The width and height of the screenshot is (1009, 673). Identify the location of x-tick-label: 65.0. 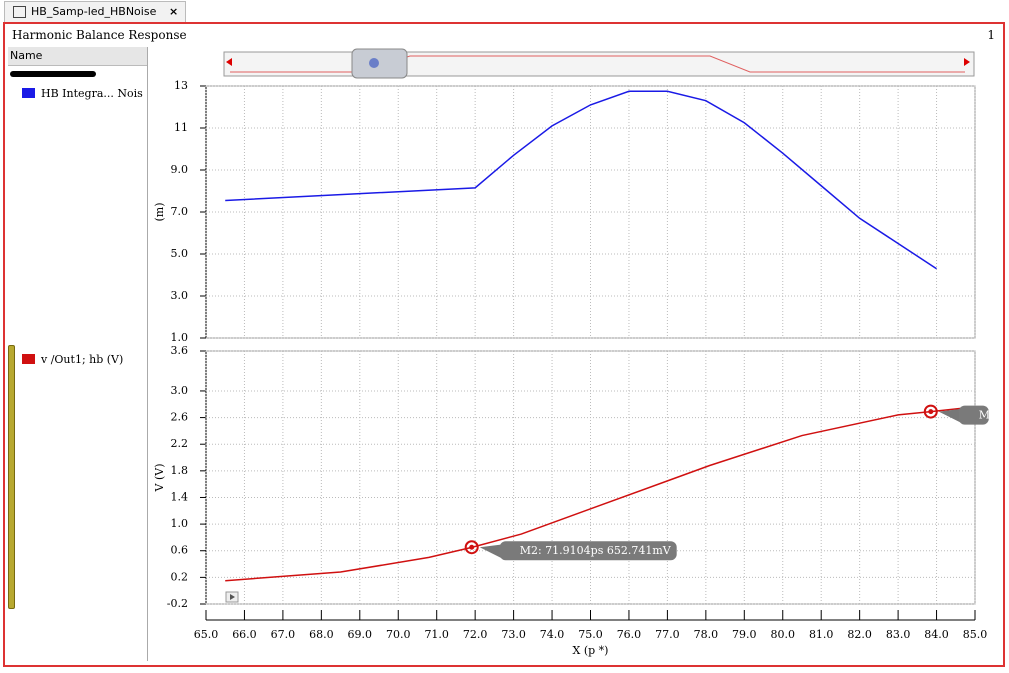
(206, 634).